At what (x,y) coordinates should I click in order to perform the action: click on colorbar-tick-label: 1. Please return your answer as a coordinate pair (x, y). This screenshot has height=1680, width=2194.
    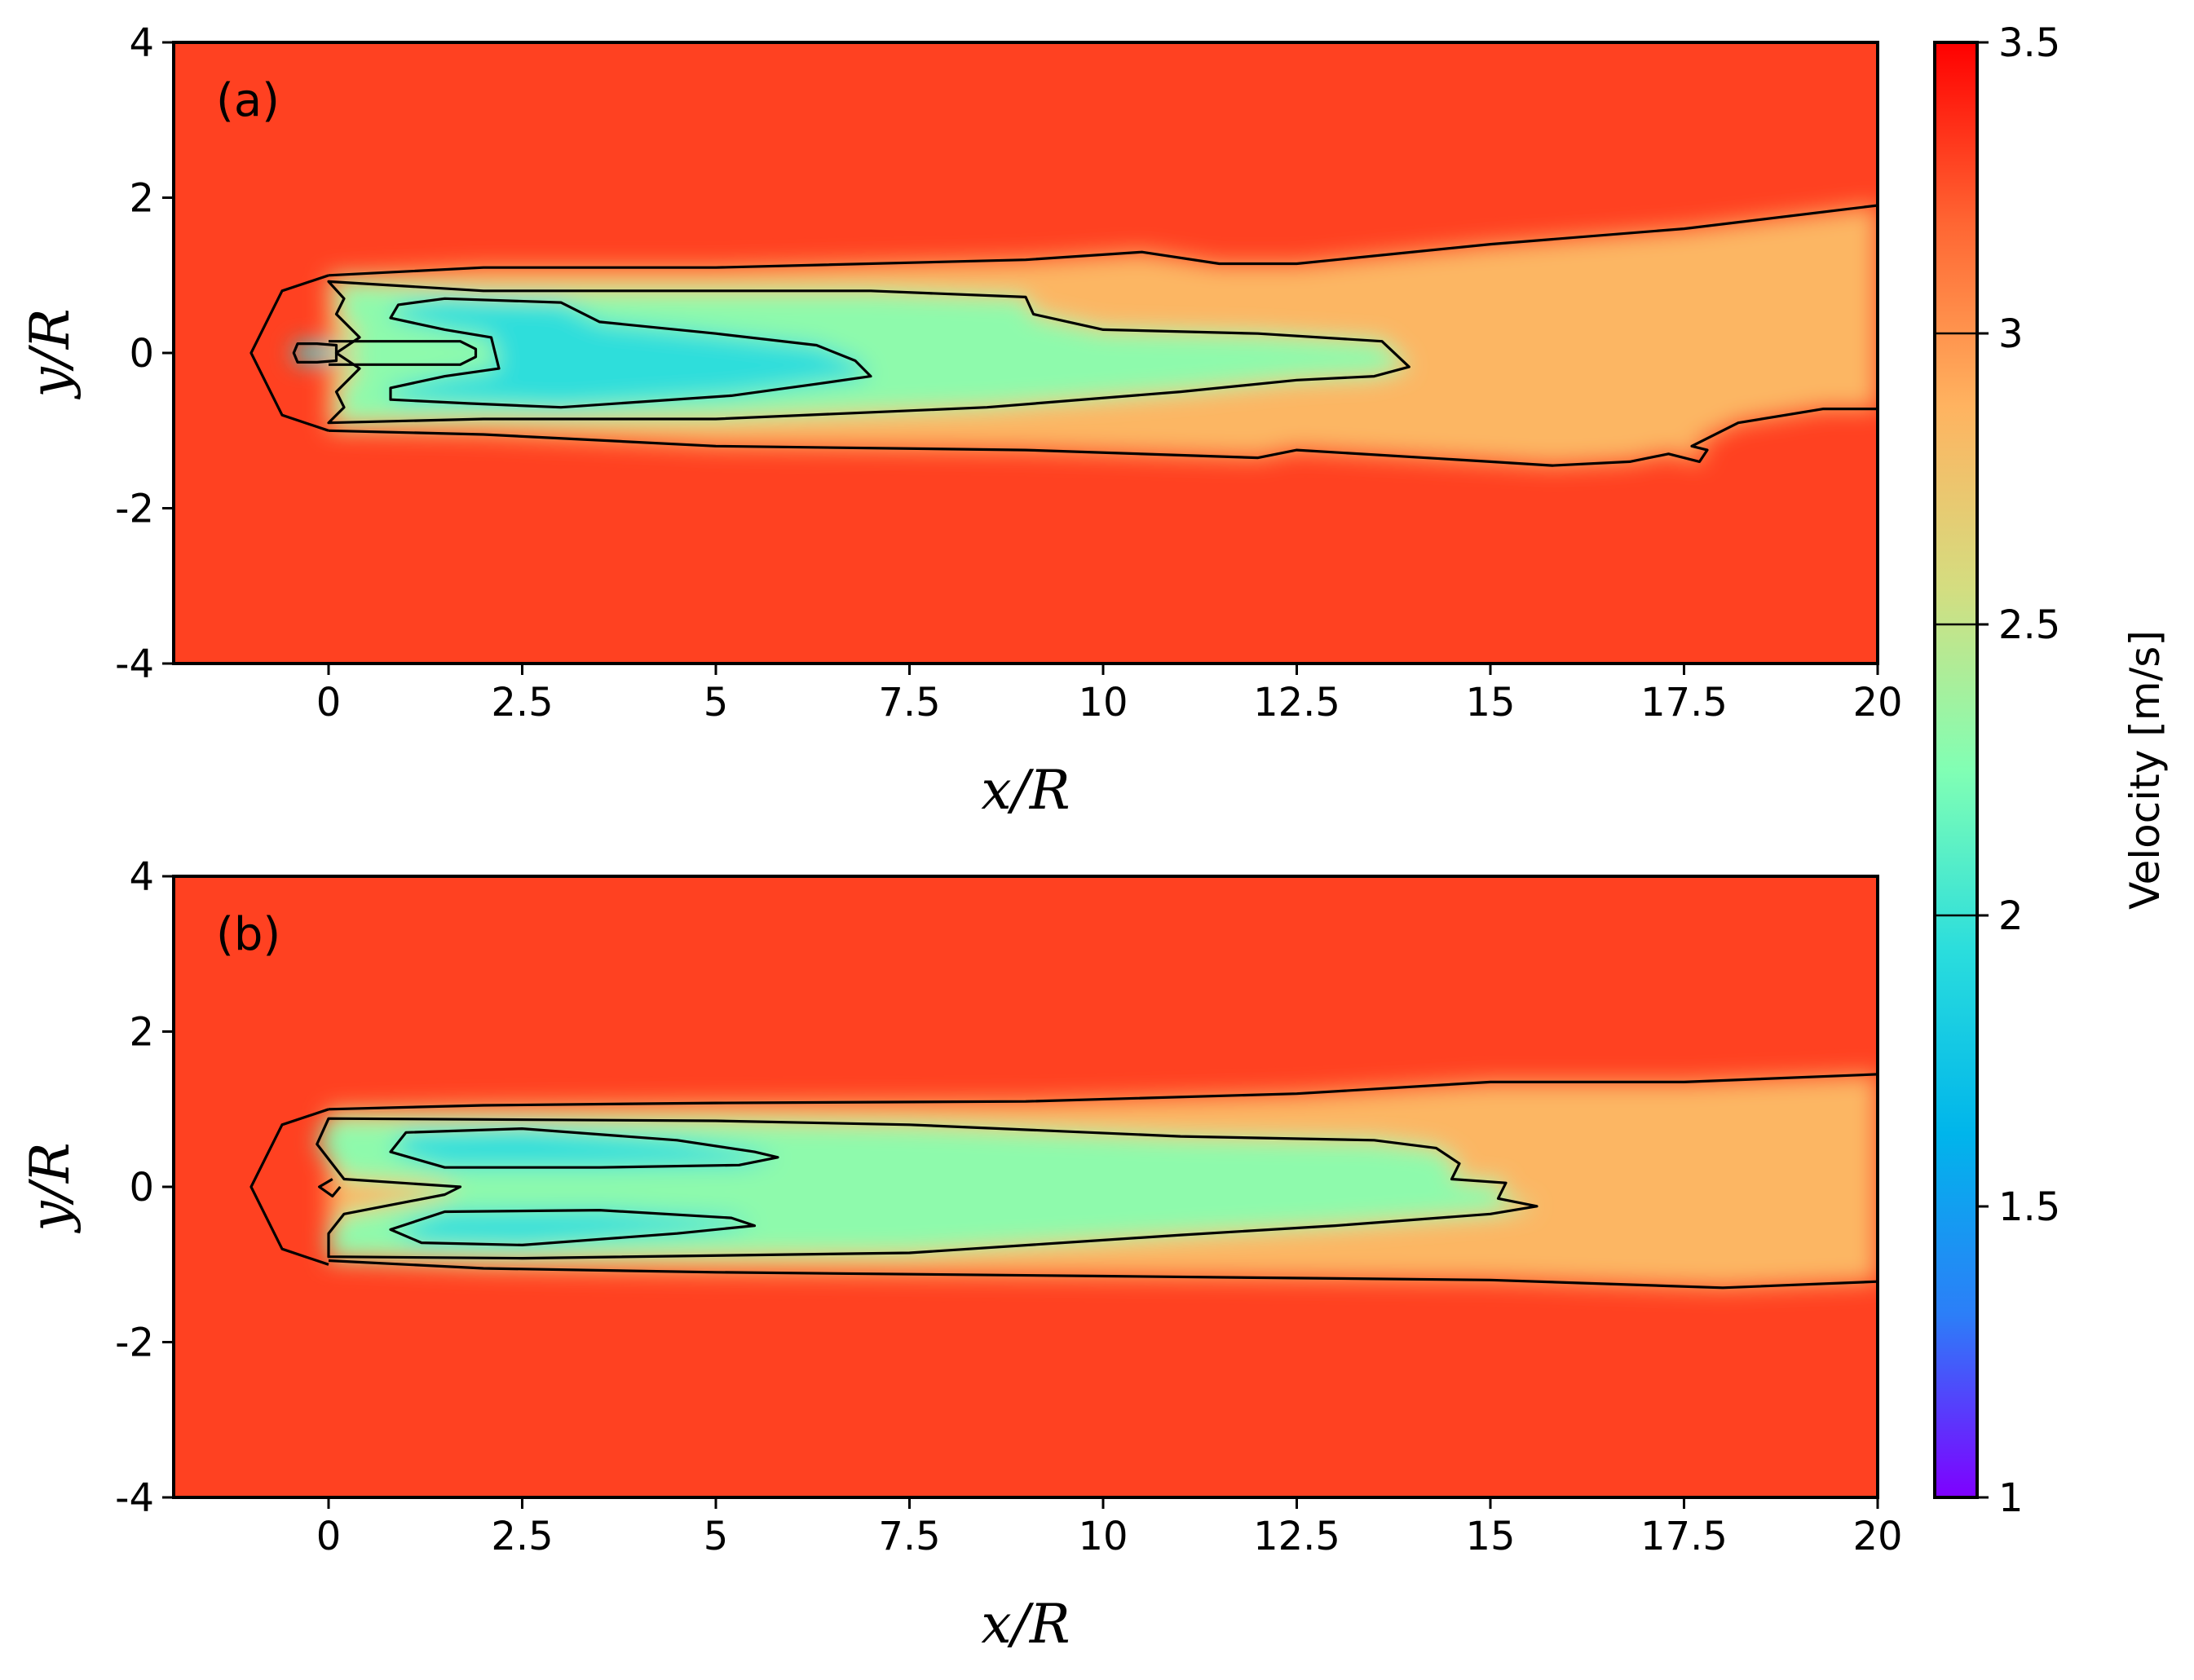
    Looking at the image, I should click on (2011, 1498).